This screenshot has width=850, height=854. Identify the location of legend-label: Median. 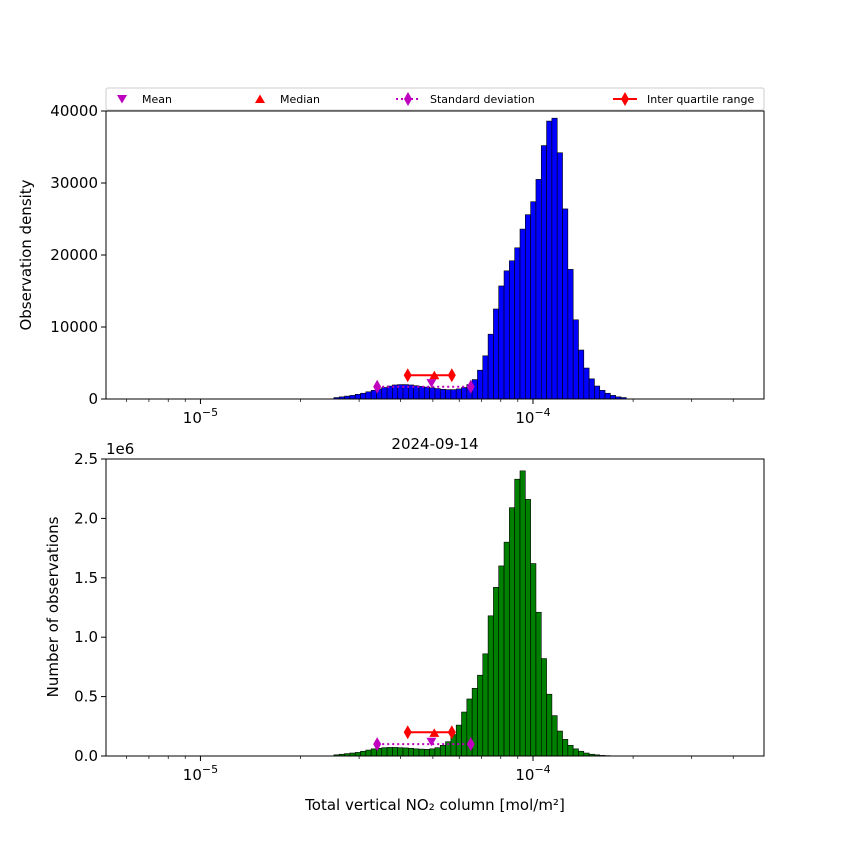
(300, 99).